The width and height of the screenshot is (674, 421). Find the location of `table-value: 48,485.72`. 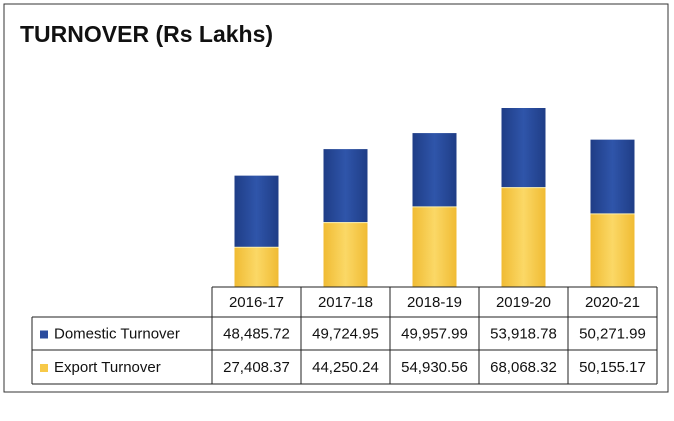

table-value: 48,485.72 is located at coordinates (256, 333).